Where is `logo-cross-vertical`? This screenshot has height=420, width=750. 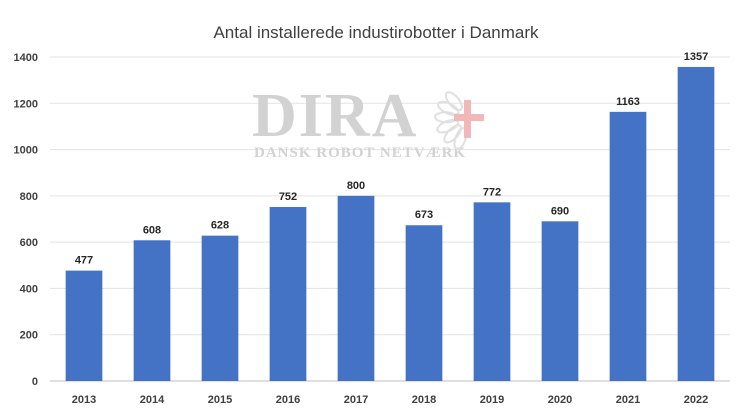 logo-cross-vertical is located at coordinates (467, 119).